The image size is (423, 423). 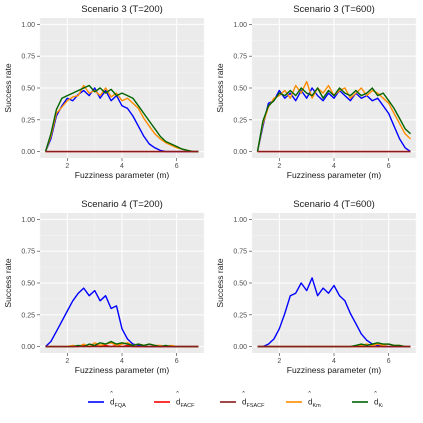 What do you see at coordinates (314, 404) in the screenshot?
I see `legend-label: dKm` at bounding box center [314, 404].